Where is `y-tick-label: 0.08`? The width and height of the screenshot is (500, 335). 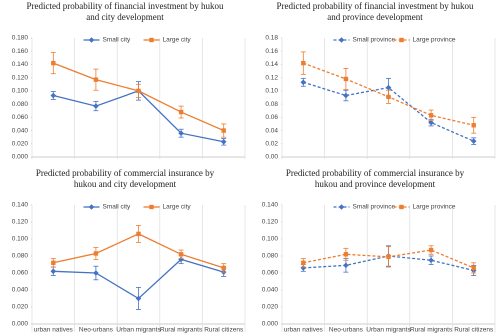
y-tick-label: 0.08 is located at coordinates (271, 104).